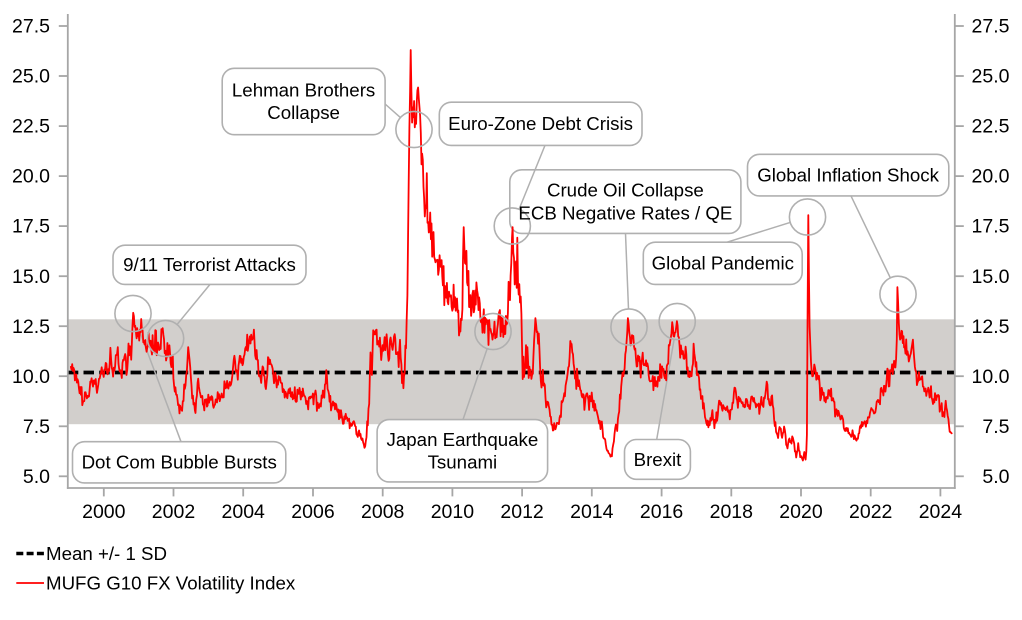 The image size is (1022, 620). What do you see at coordinates (731, 512) in the screenshot?
I see `svg-text: 2018` at bounding box center [731, 512].